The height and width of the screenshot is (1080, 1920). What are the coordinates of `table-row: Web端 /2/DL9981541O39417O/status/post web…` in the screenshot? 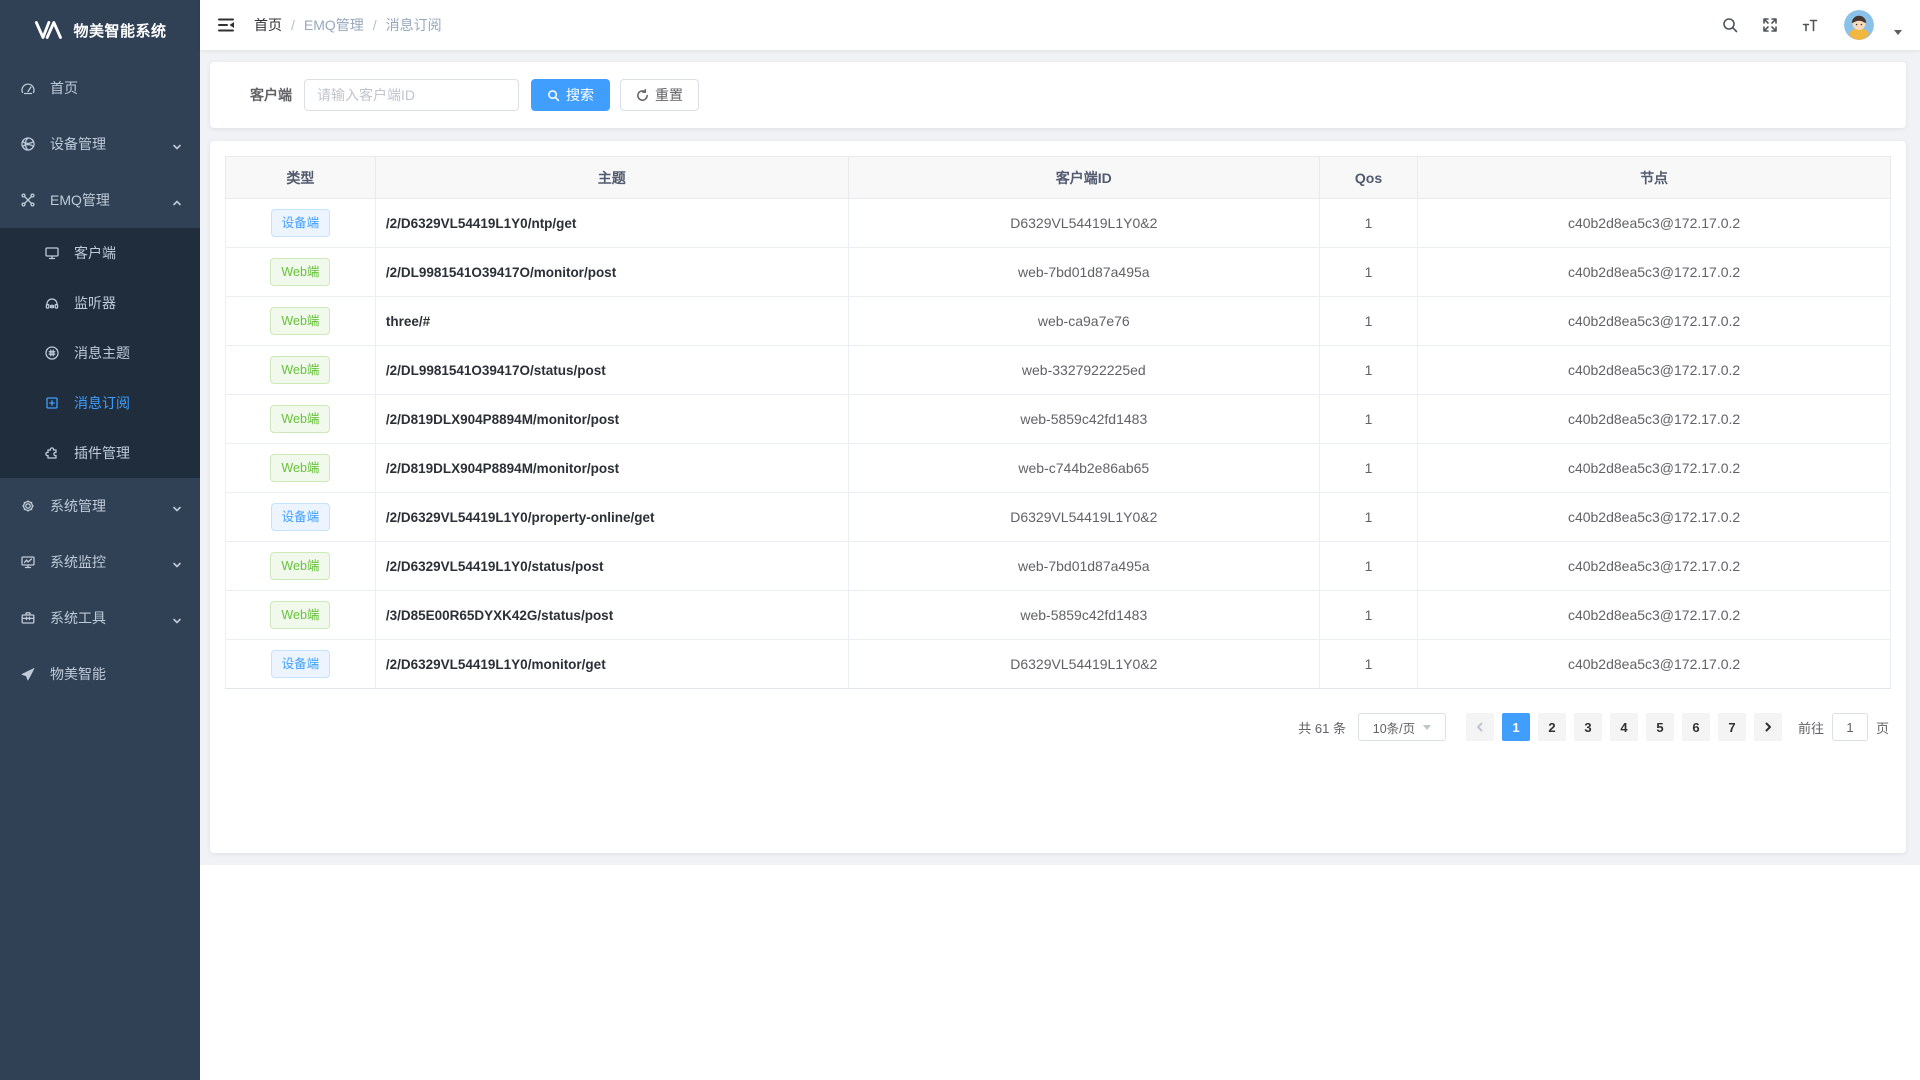 It's located at (1058, 370).